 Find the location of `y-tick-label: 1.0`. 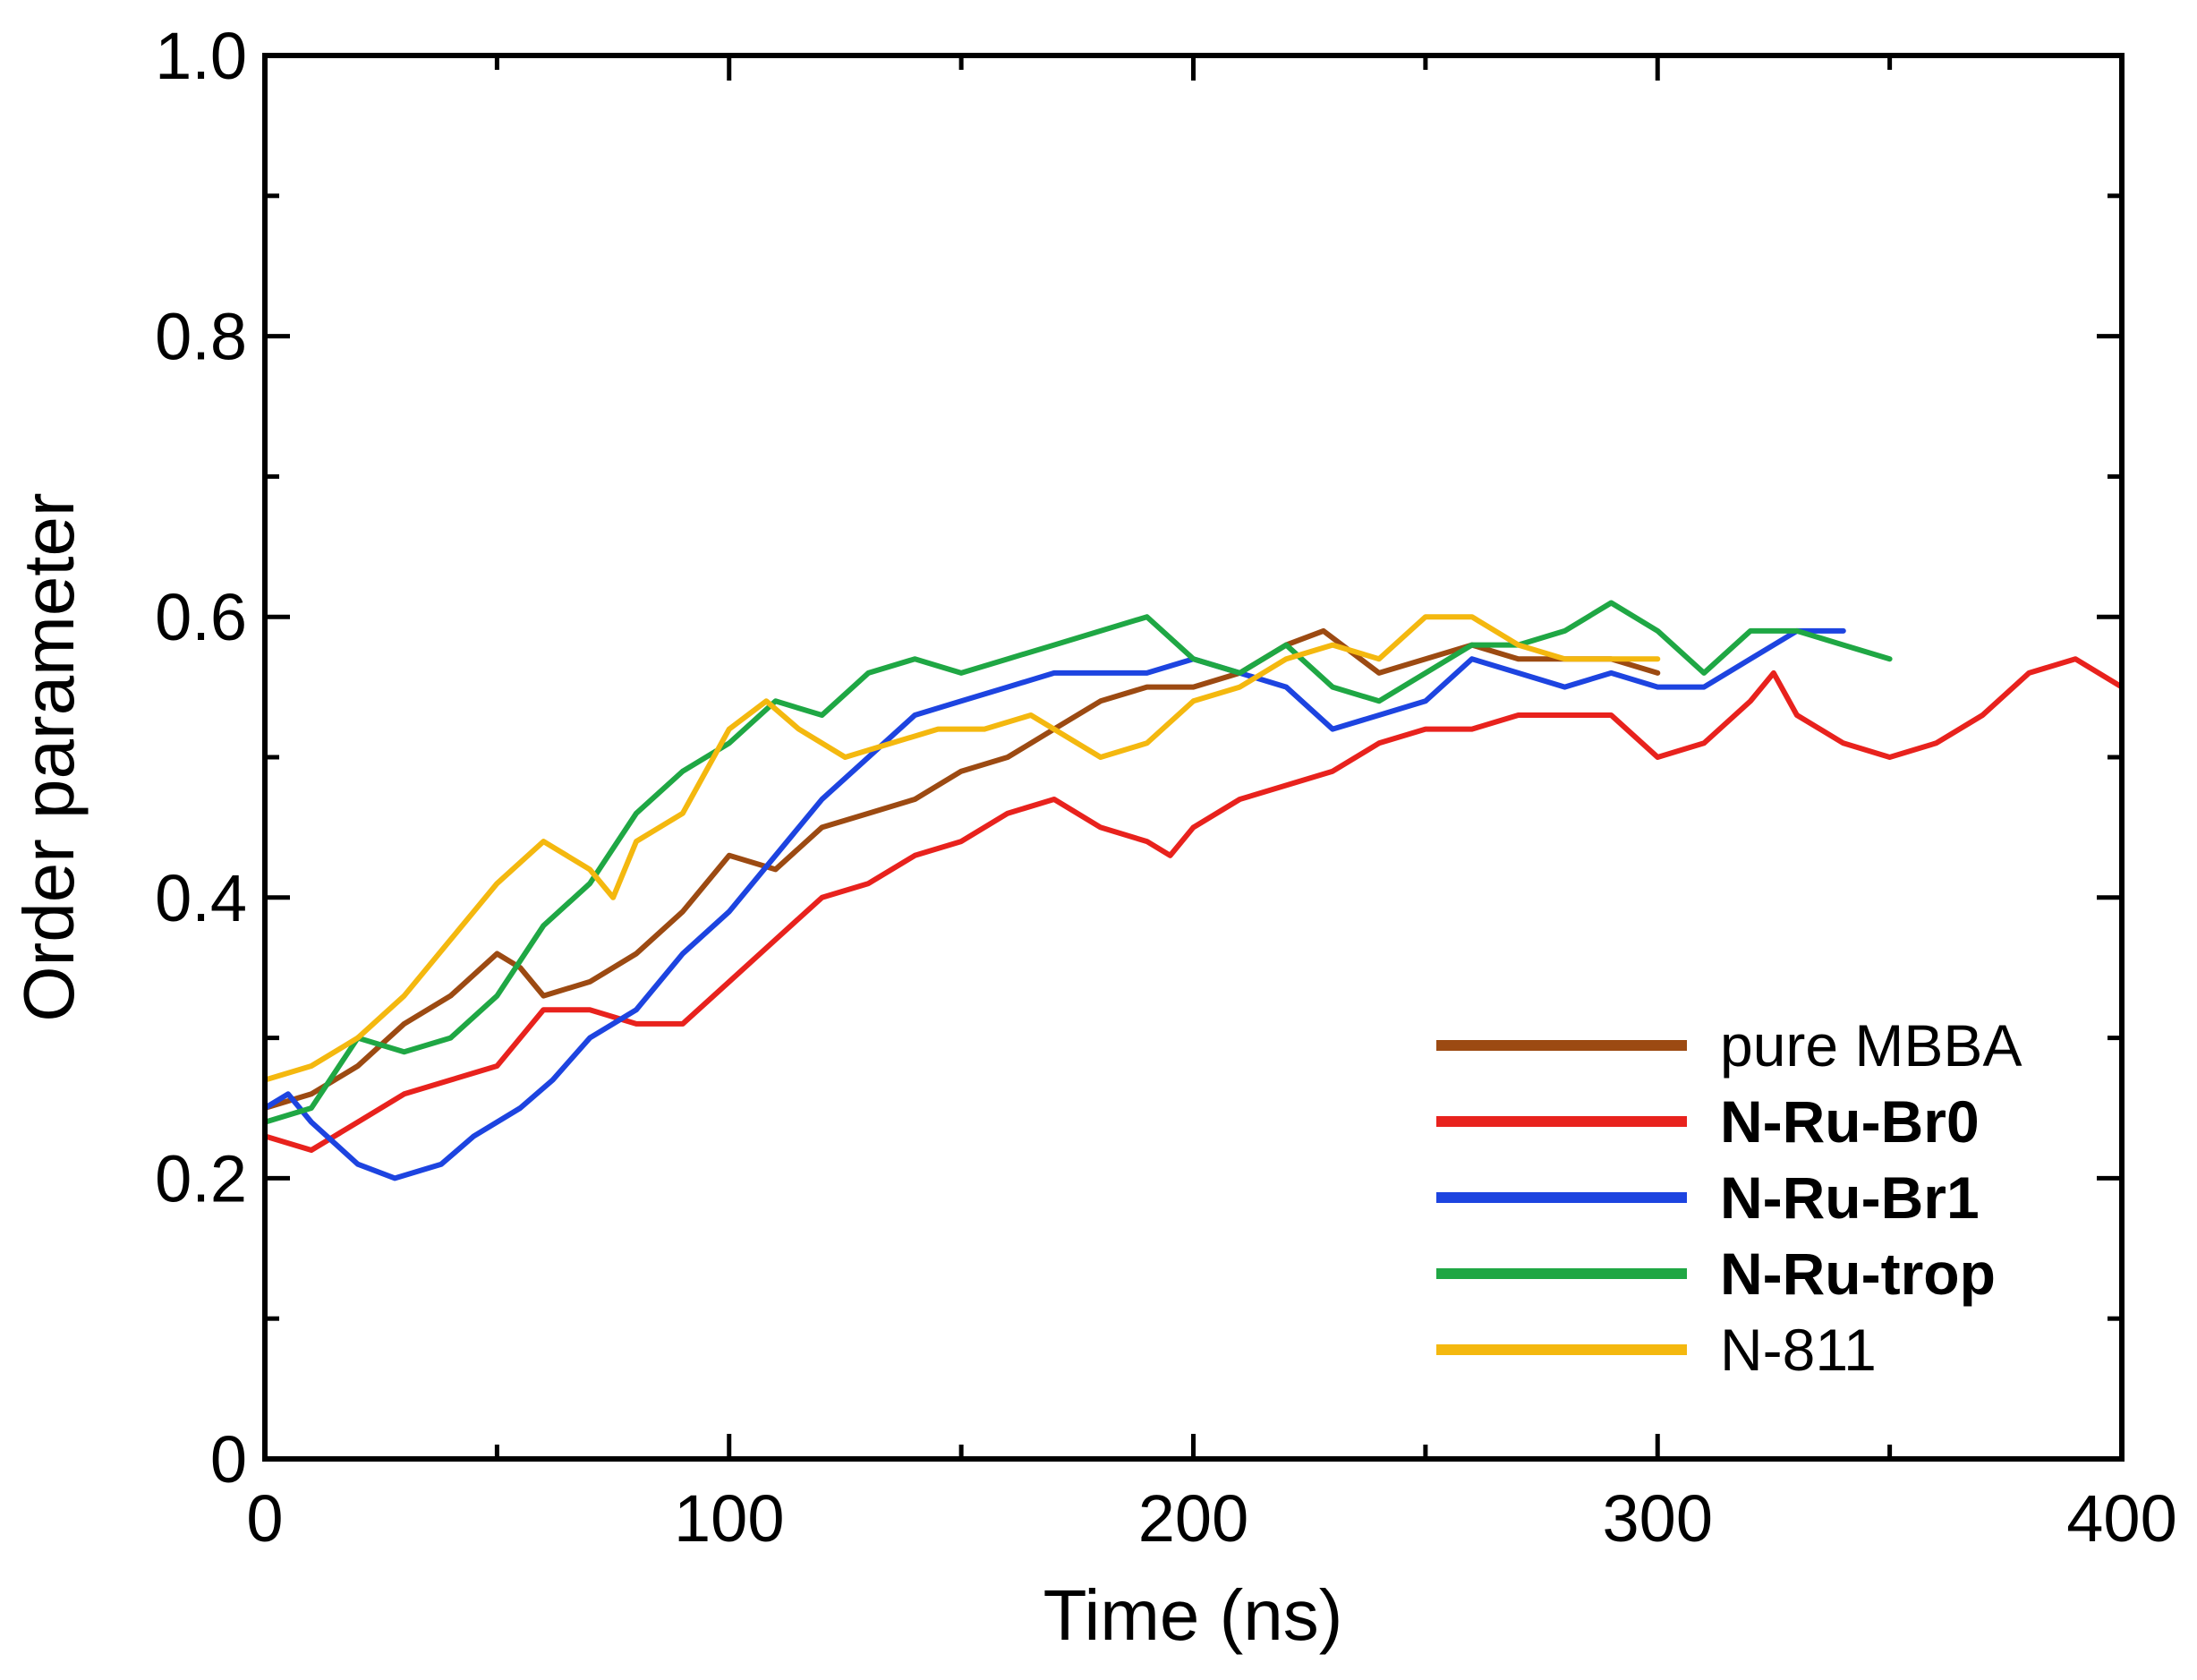

y-tick-label: 1.0 is located at coordinates (201, 56).